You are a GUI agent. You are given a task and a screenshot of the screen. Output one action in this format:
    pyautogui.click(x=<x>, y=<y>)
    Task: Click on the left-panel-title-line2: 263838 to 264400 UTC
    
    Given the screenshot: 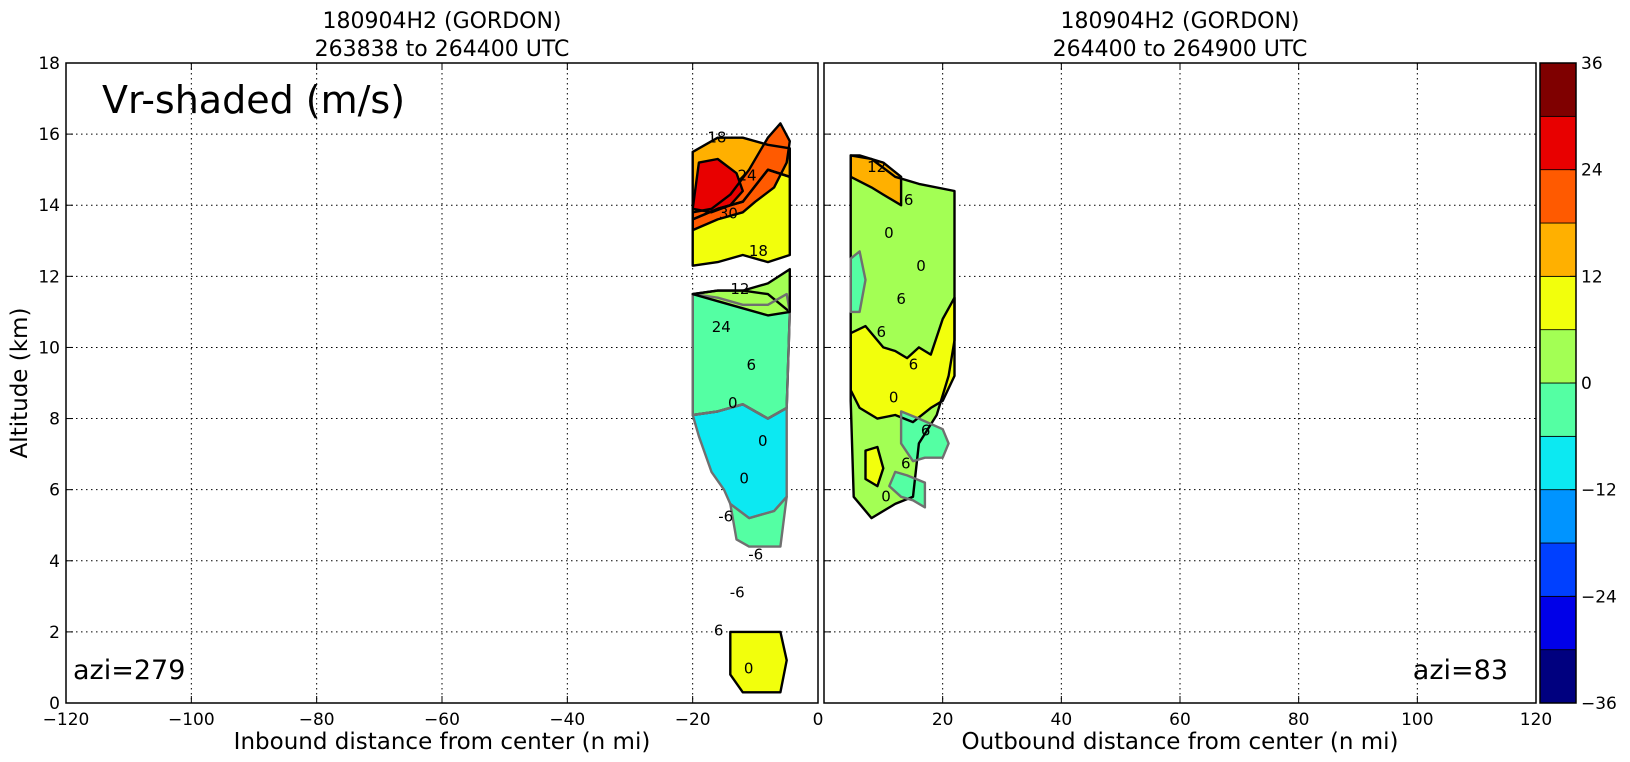 What is the action you would take?
    pyautogui.click(x=442, y=49)
    